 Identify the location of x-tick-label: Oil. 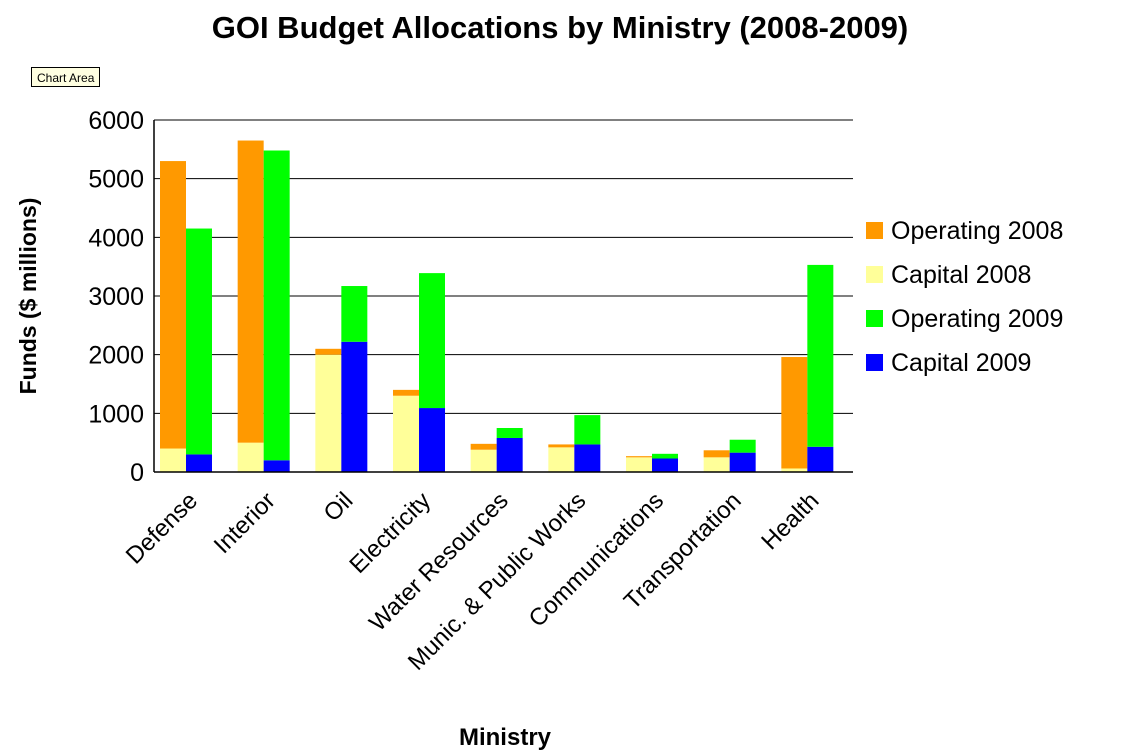
(339, 507).